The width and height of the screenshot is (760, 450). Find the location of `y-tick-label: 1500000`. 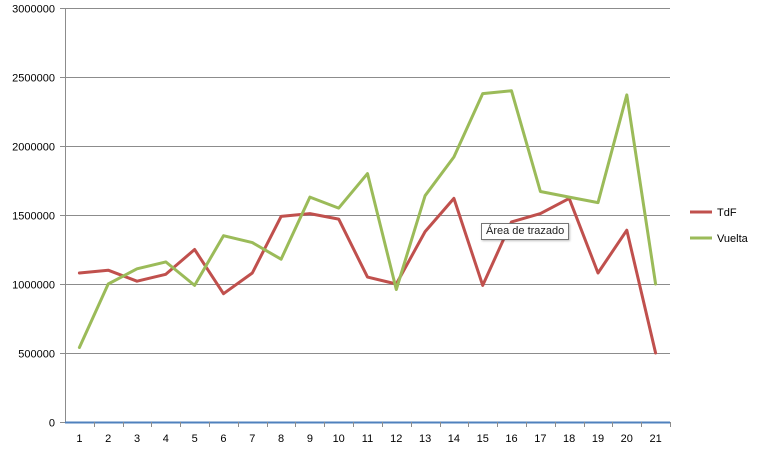

y-tick-label: 1500000 is located at coordinates (33, 217).